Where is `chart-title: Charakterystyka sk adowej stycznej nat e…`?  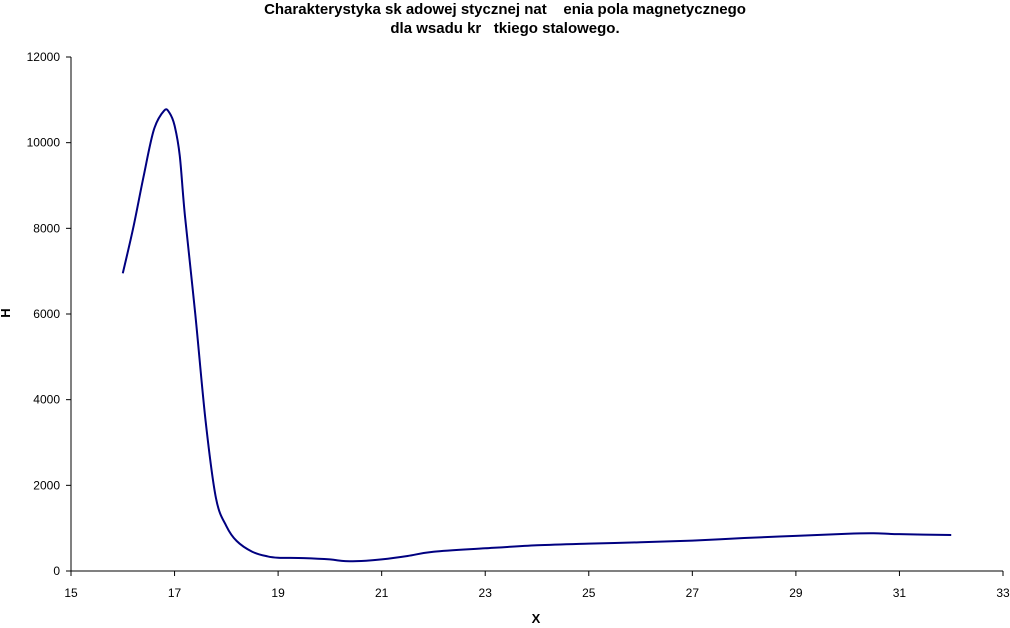 chart-title: Charakterystyka sk adowej stycznej nat e… is located at coordinates (505, 19).